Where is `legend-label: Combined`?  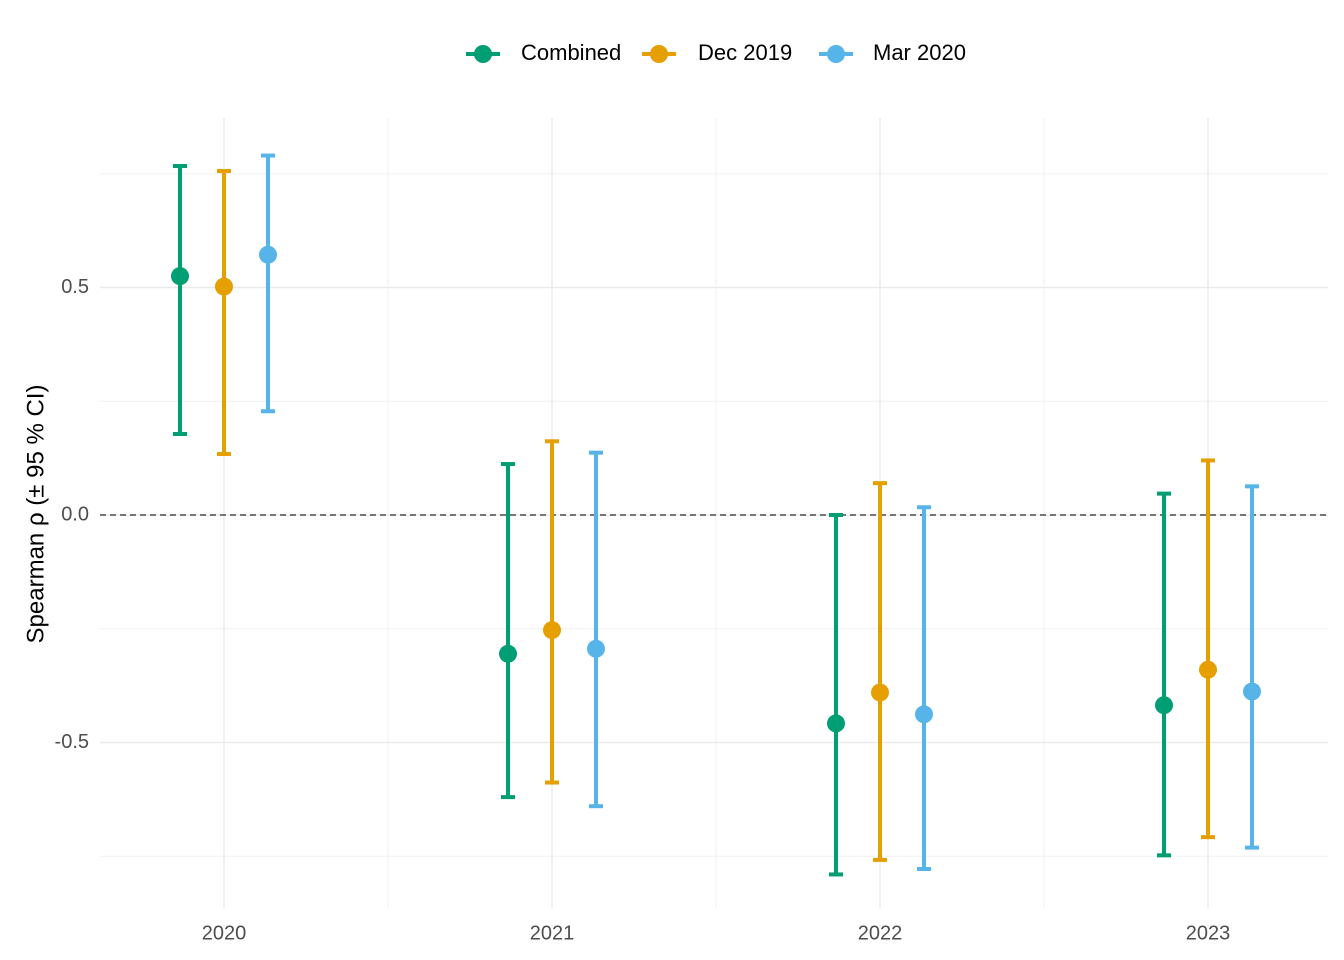 legend-label: Combined is located at coordinates (571, 52).